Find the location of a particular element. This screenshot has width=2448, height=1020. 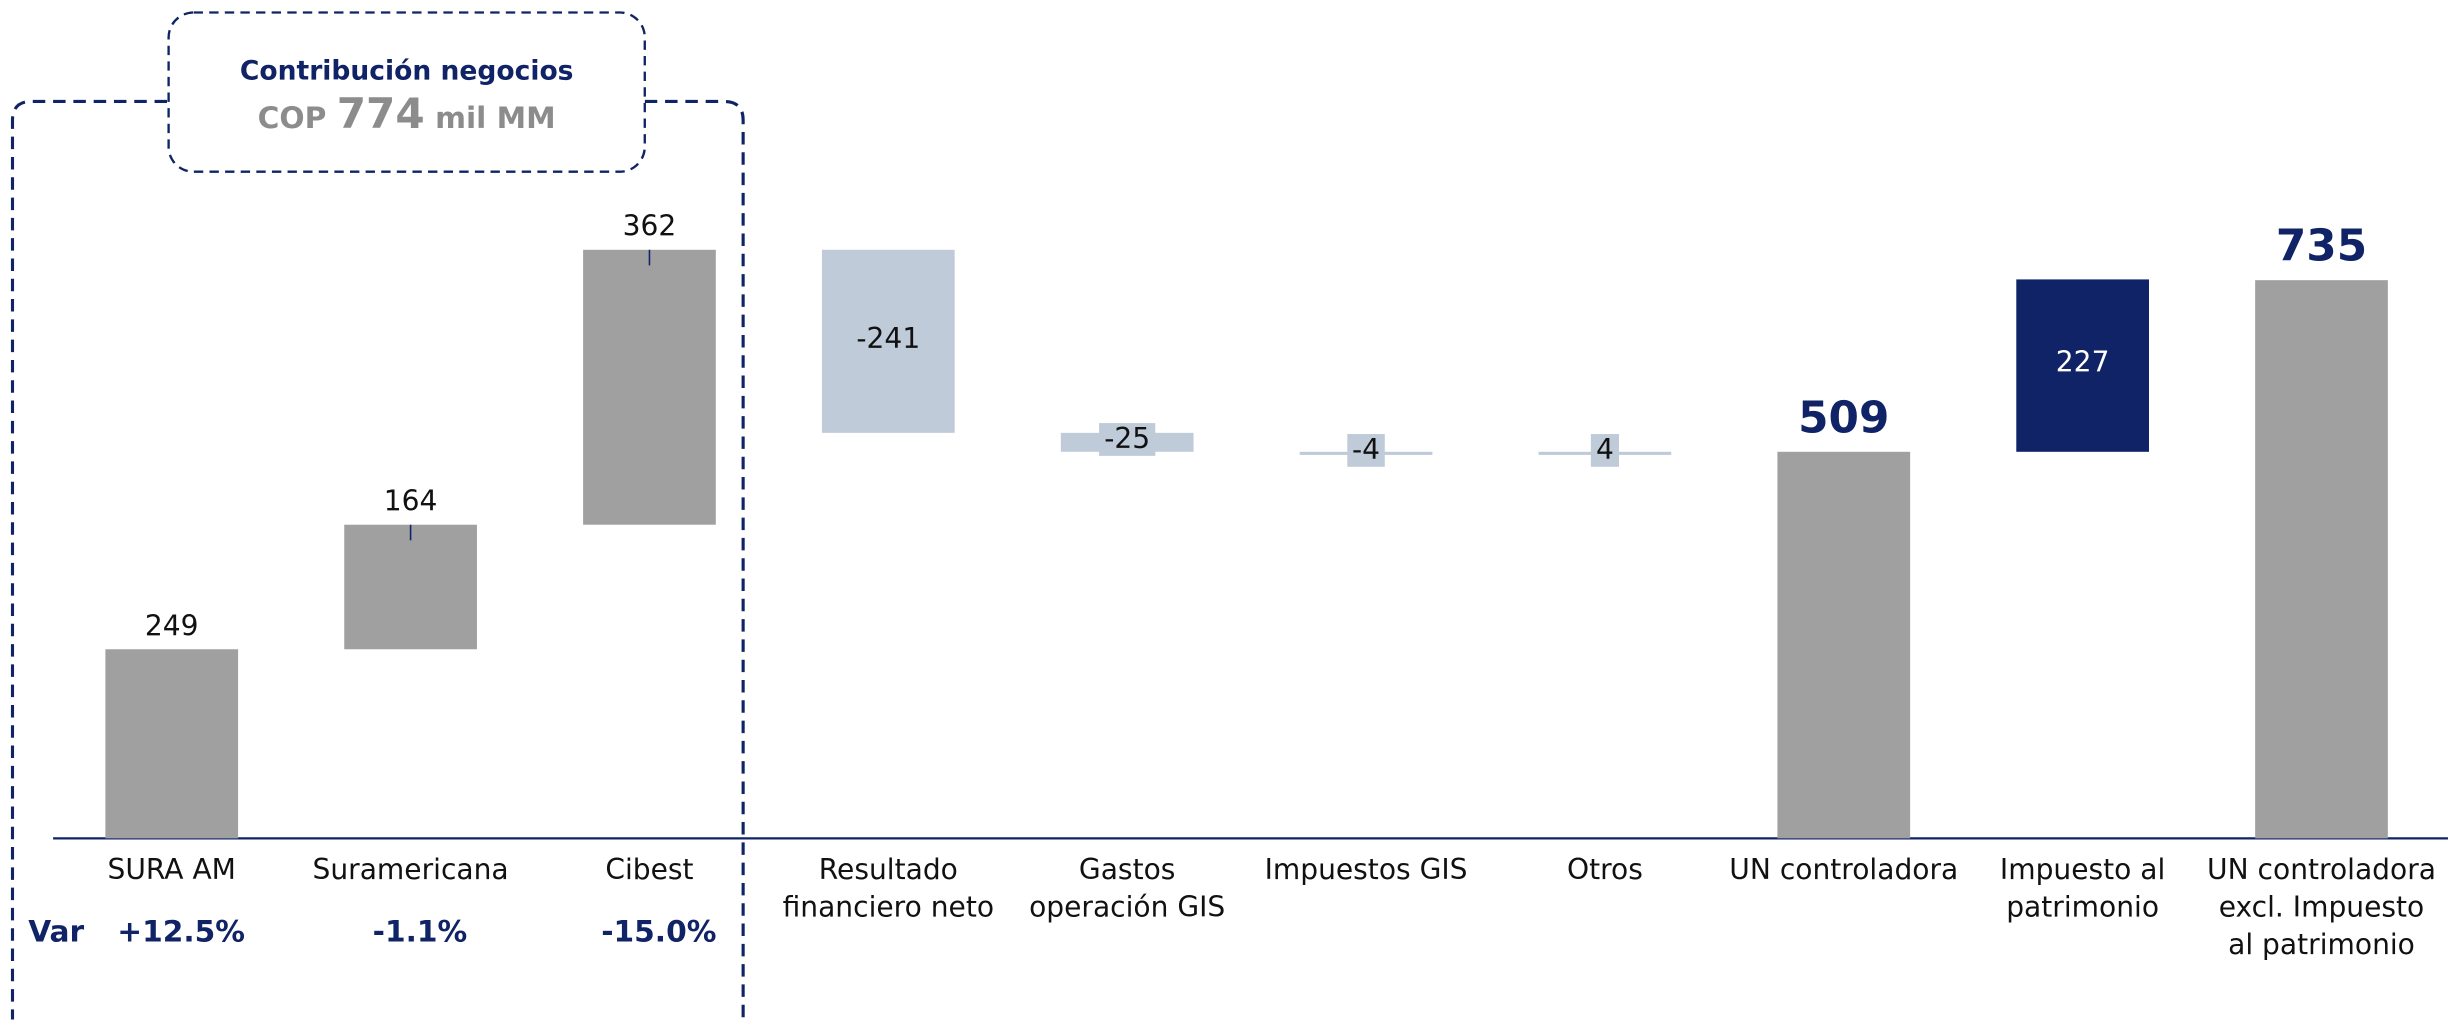

total-label: 509 is located at coordinates (1844, 418).